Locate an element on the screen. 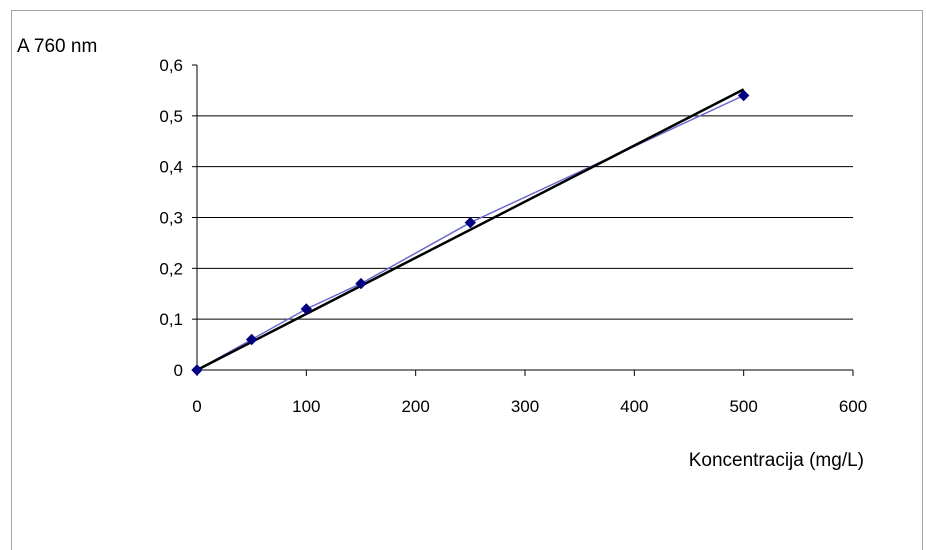  y-tick-label: 0,6 is located at coordinates (171, 65).